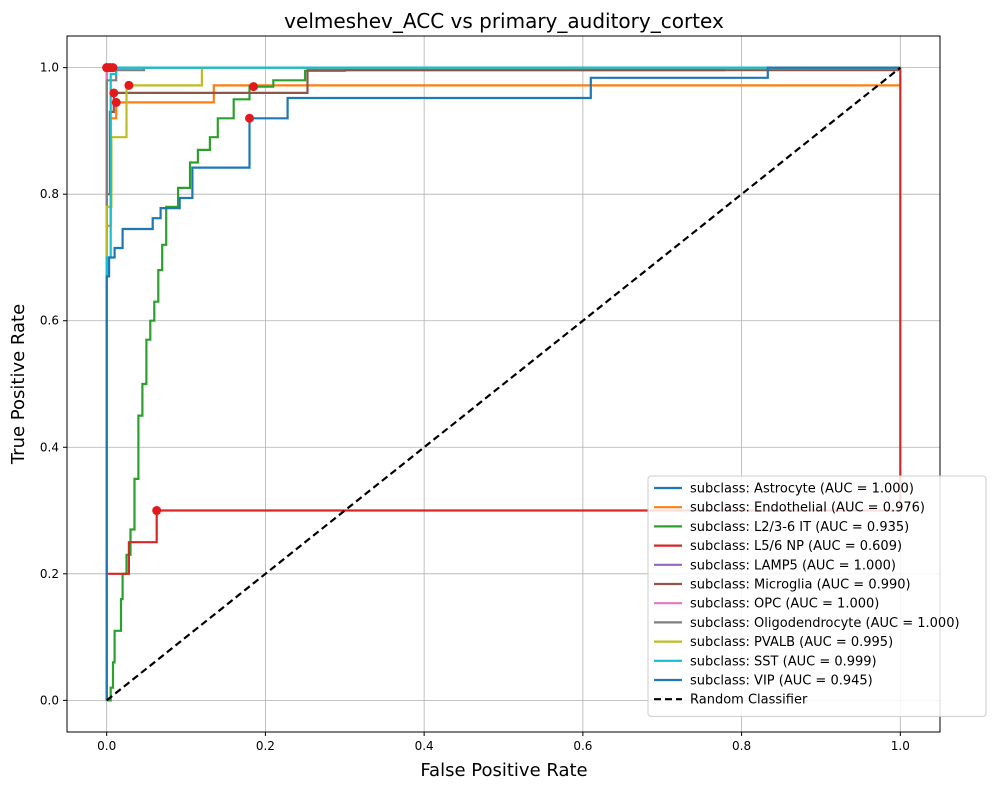 The width and height of the screenshot is (994, 790). I want to click on legend-label-11: Random Classifier, so click(749, 700).